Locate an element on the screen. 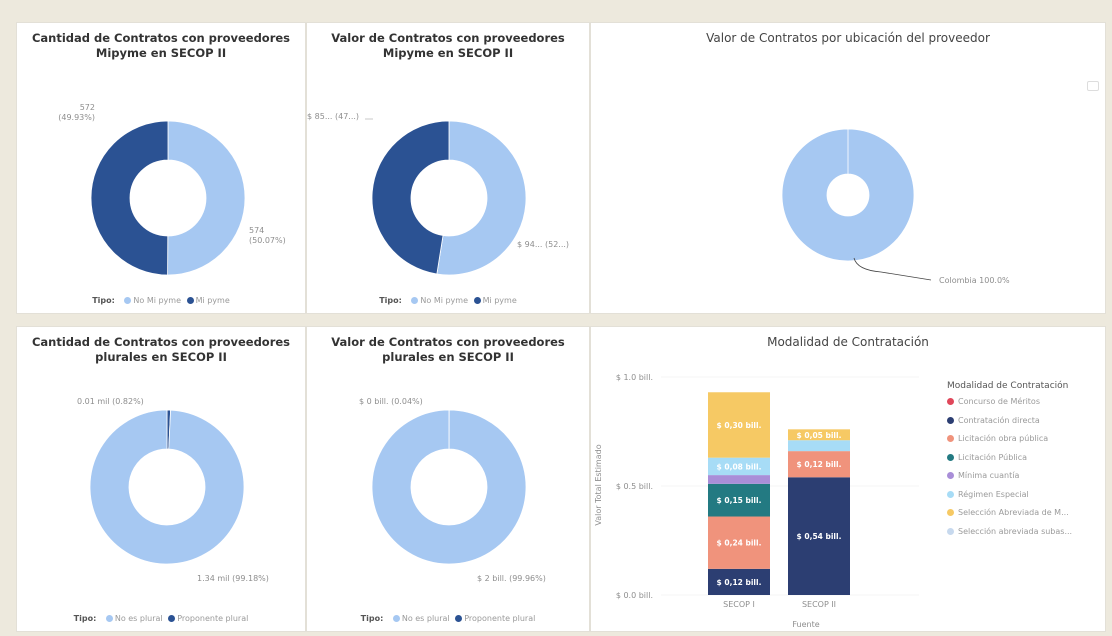  legend-item: Régimen Especial is located at coordinates (1009, 499).